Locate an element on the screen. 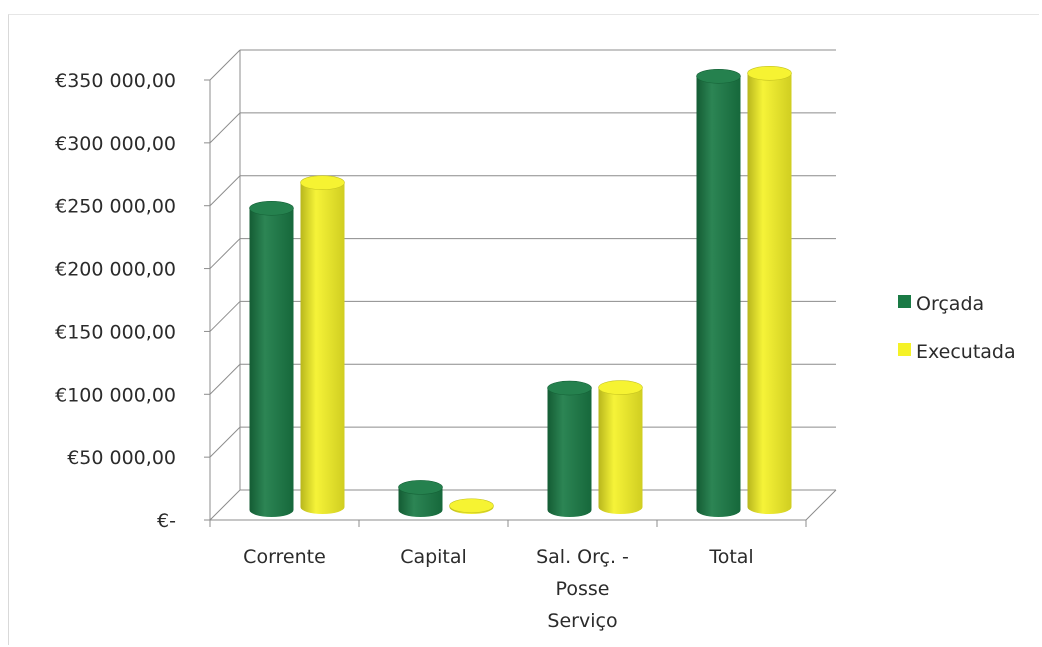 The image size is (1042, 647). y-tick-label: €350 000,00 is located at coordinates (115, 81).